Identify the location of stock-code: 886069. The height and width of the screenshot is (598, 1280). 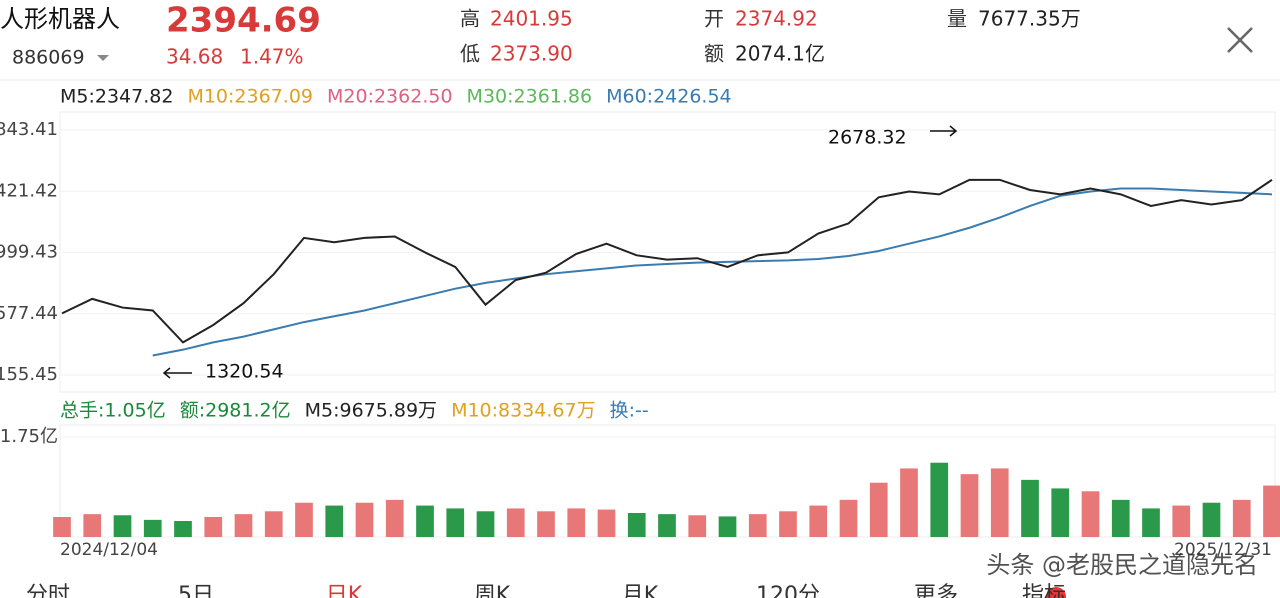
(48, 58).